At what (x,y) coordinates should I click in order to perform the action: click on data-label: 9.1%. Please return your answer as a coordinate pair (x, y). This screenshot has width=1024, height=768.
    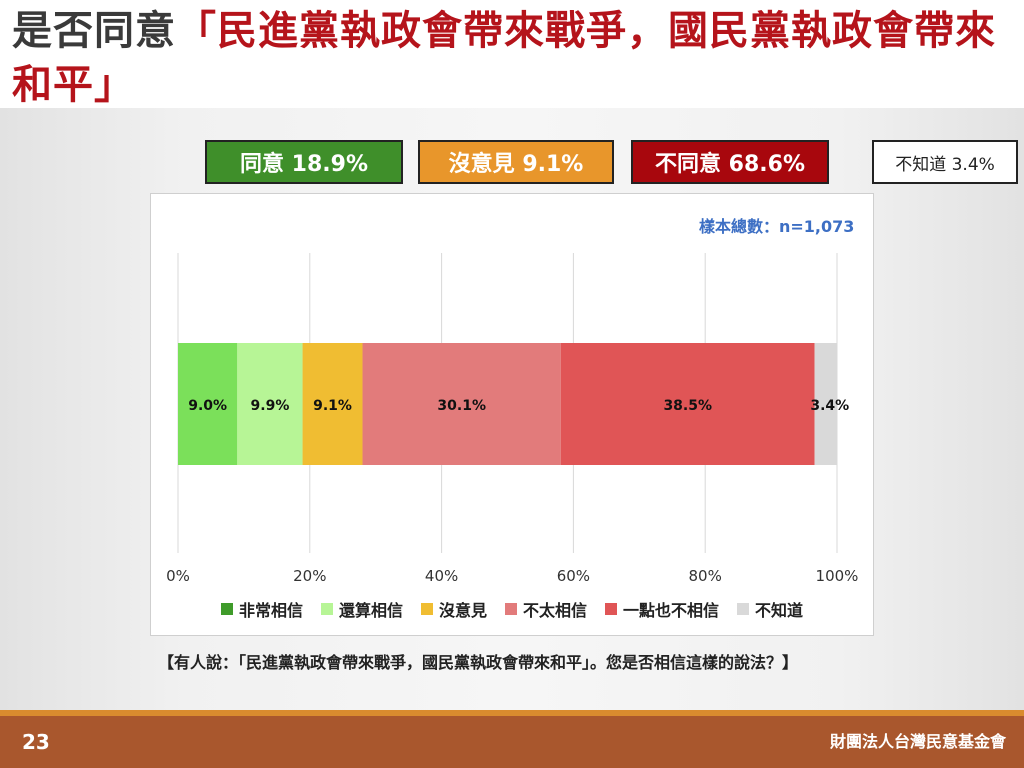
    Looking at the image, I should click on (332, 406).